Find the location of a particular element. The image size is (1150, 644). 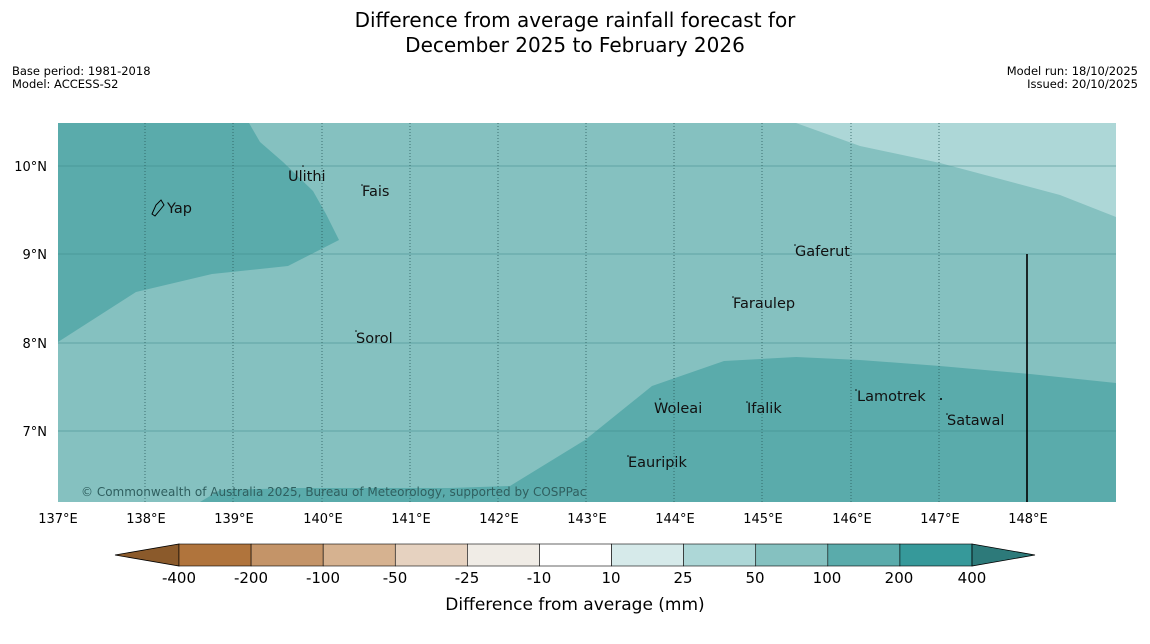

place-label-yap: Yap is located at coordinates (179, 209).